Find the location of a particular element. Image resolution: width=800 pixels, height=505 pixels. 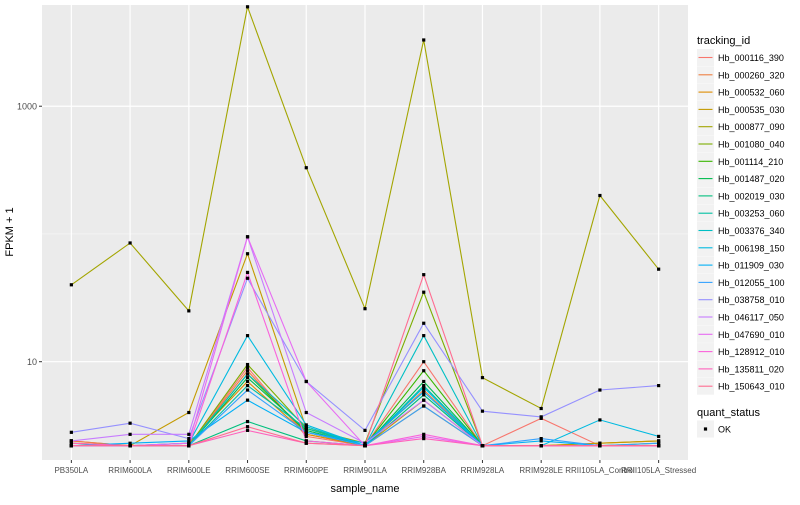

legend-title-tracking-id: tracking_id is located at coordinates (723, 41).